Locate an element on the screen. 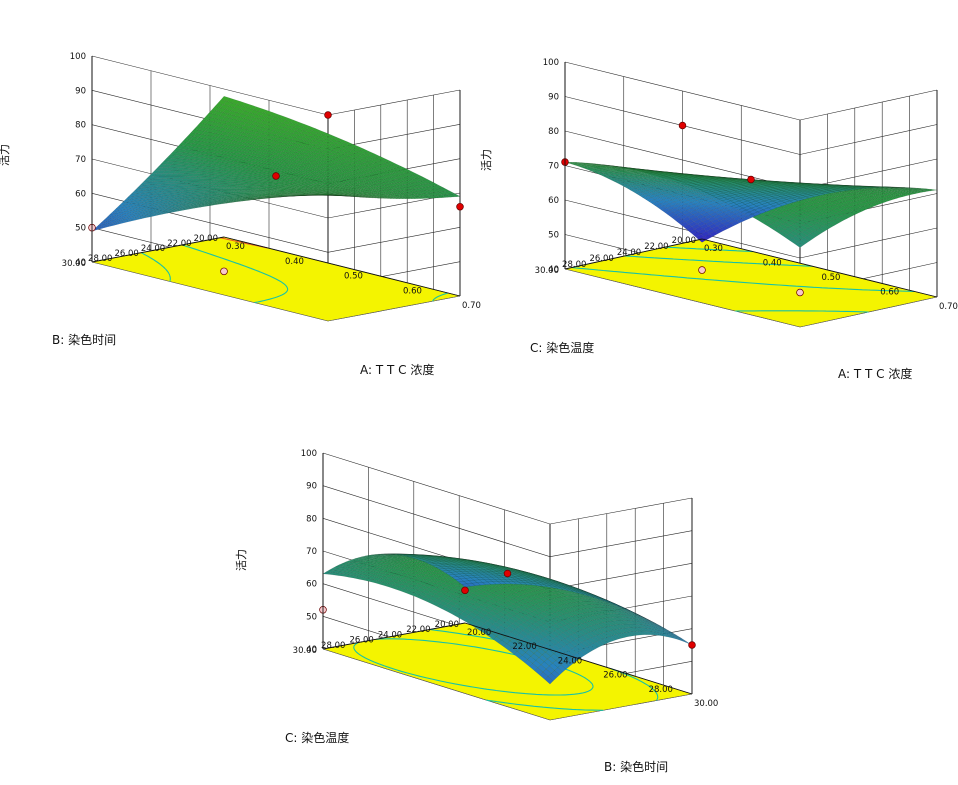 This screenshot has width=958, height=785. x-tick-label: 24.00 is located at coordinates (570, 661).